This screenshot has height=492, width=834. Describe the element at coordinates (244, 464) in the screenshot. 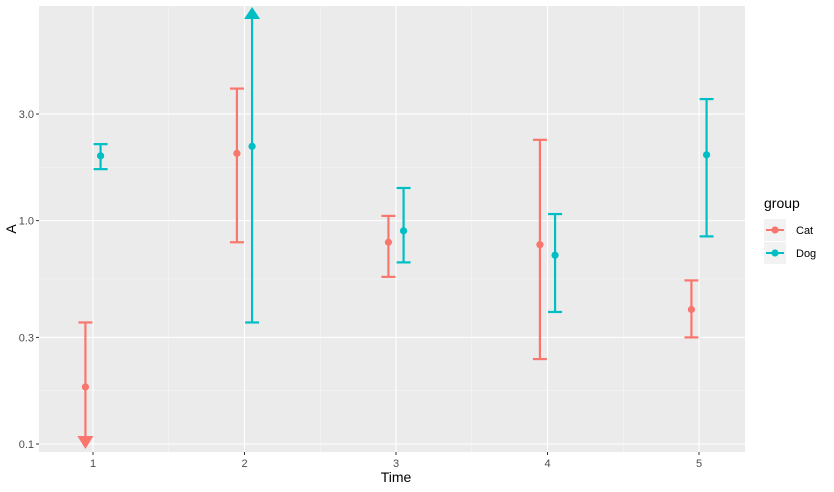

I see `x-tick-label: 2` at that location.